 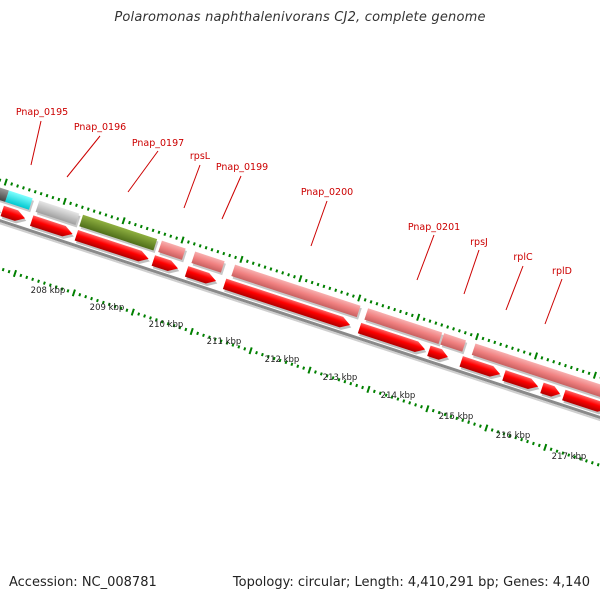 I want to click on cds-silver, so click(x=57, y=212).